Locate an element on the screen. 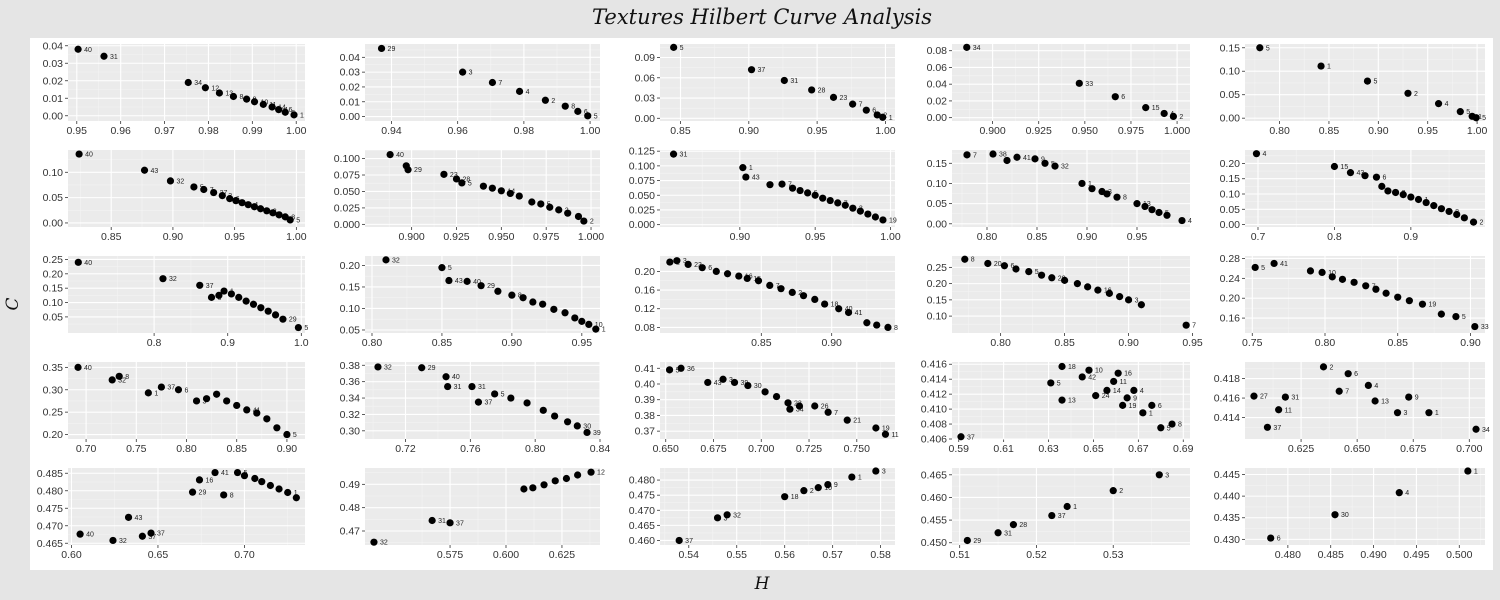 This screenshot has width=1500, height=600. x-tick-label: 1.000 is located at coordinates (1177, 131).